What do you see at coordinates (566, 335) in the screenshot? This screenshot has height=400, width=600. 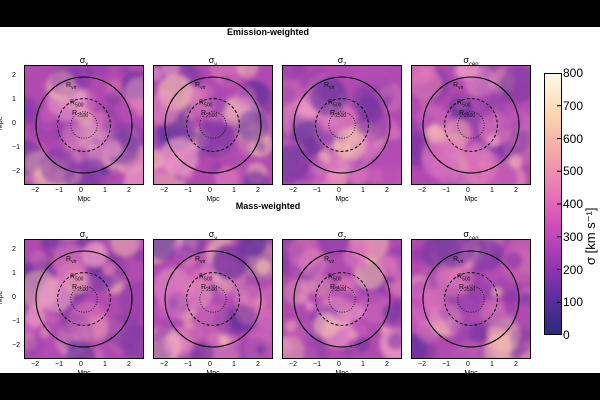 I see `colorbar-tick-label: 0` at bounding box center [566, 335].